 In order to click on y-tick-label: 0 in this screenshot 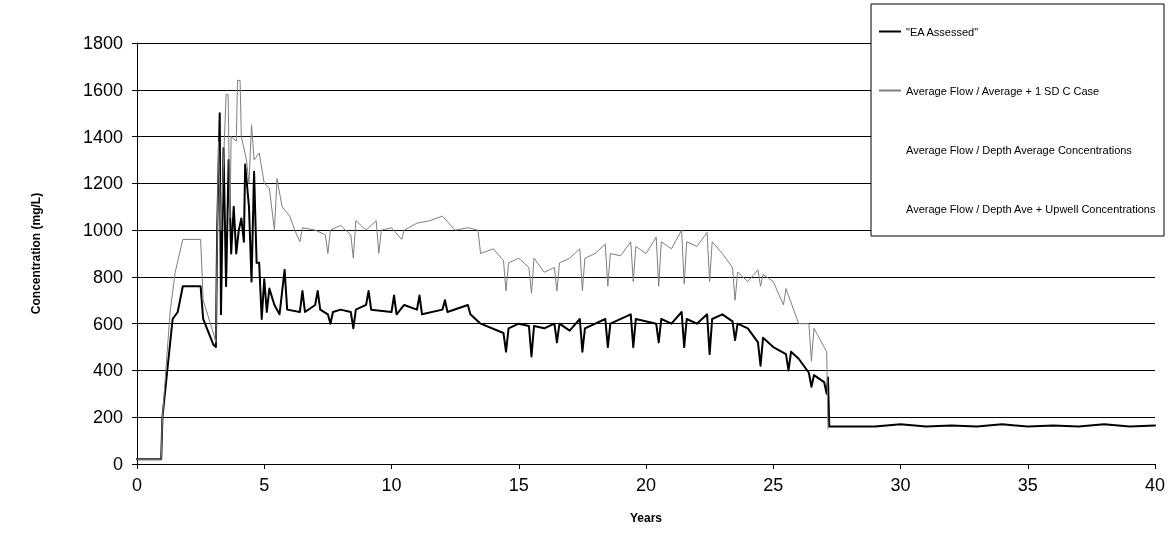, I will do `click(117, 464)`.